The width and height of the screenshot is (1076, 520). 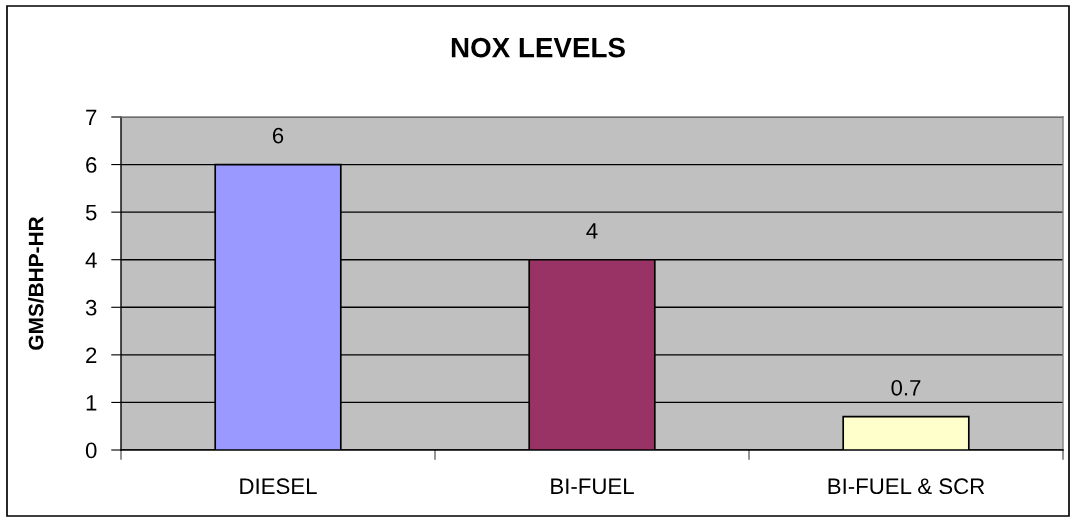 What do you see at coordinates (91, 260) in the screenshot?
I see `y-tick-label: 4` at bounding box center [91, 260].